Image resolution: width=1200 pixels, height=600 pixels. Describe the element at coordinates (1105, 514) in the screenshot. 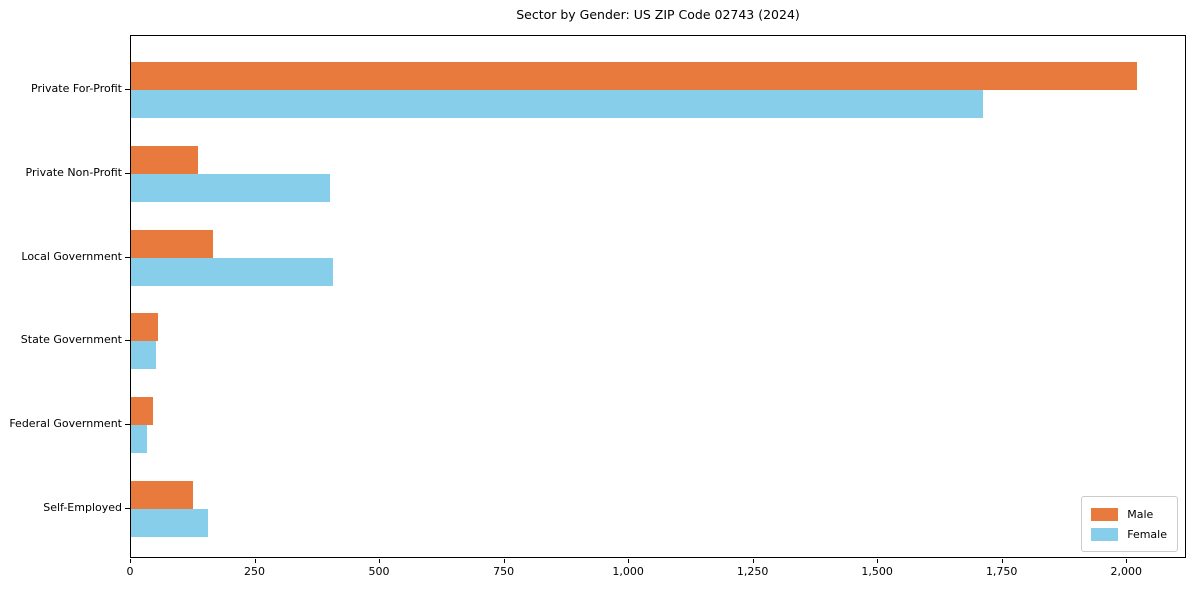

I see `legend-swatch-male` at that location.